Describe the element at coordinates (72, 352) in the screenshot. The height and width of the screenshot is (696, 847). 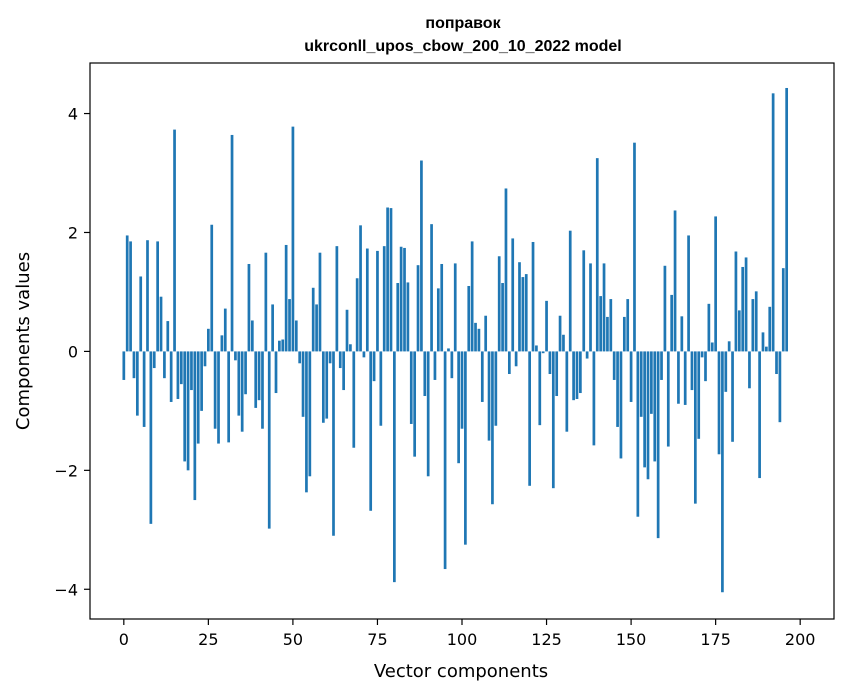
I see `y-axis-ticks: −4 −2 0 2 4` at that location.